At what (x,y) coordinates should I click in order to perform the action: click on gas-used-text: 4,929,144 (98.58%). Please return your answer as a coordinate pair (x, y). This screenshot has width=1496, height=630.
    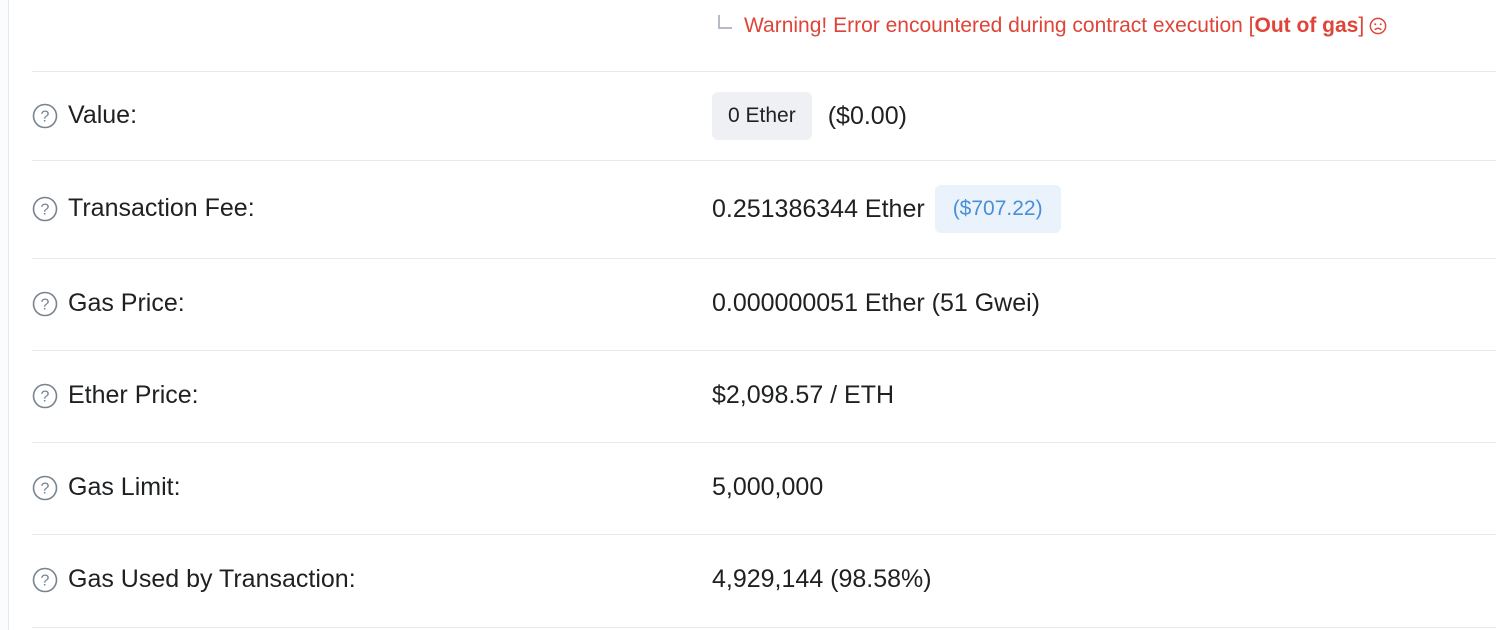
    Looking at the image, I should click on (822, 579).